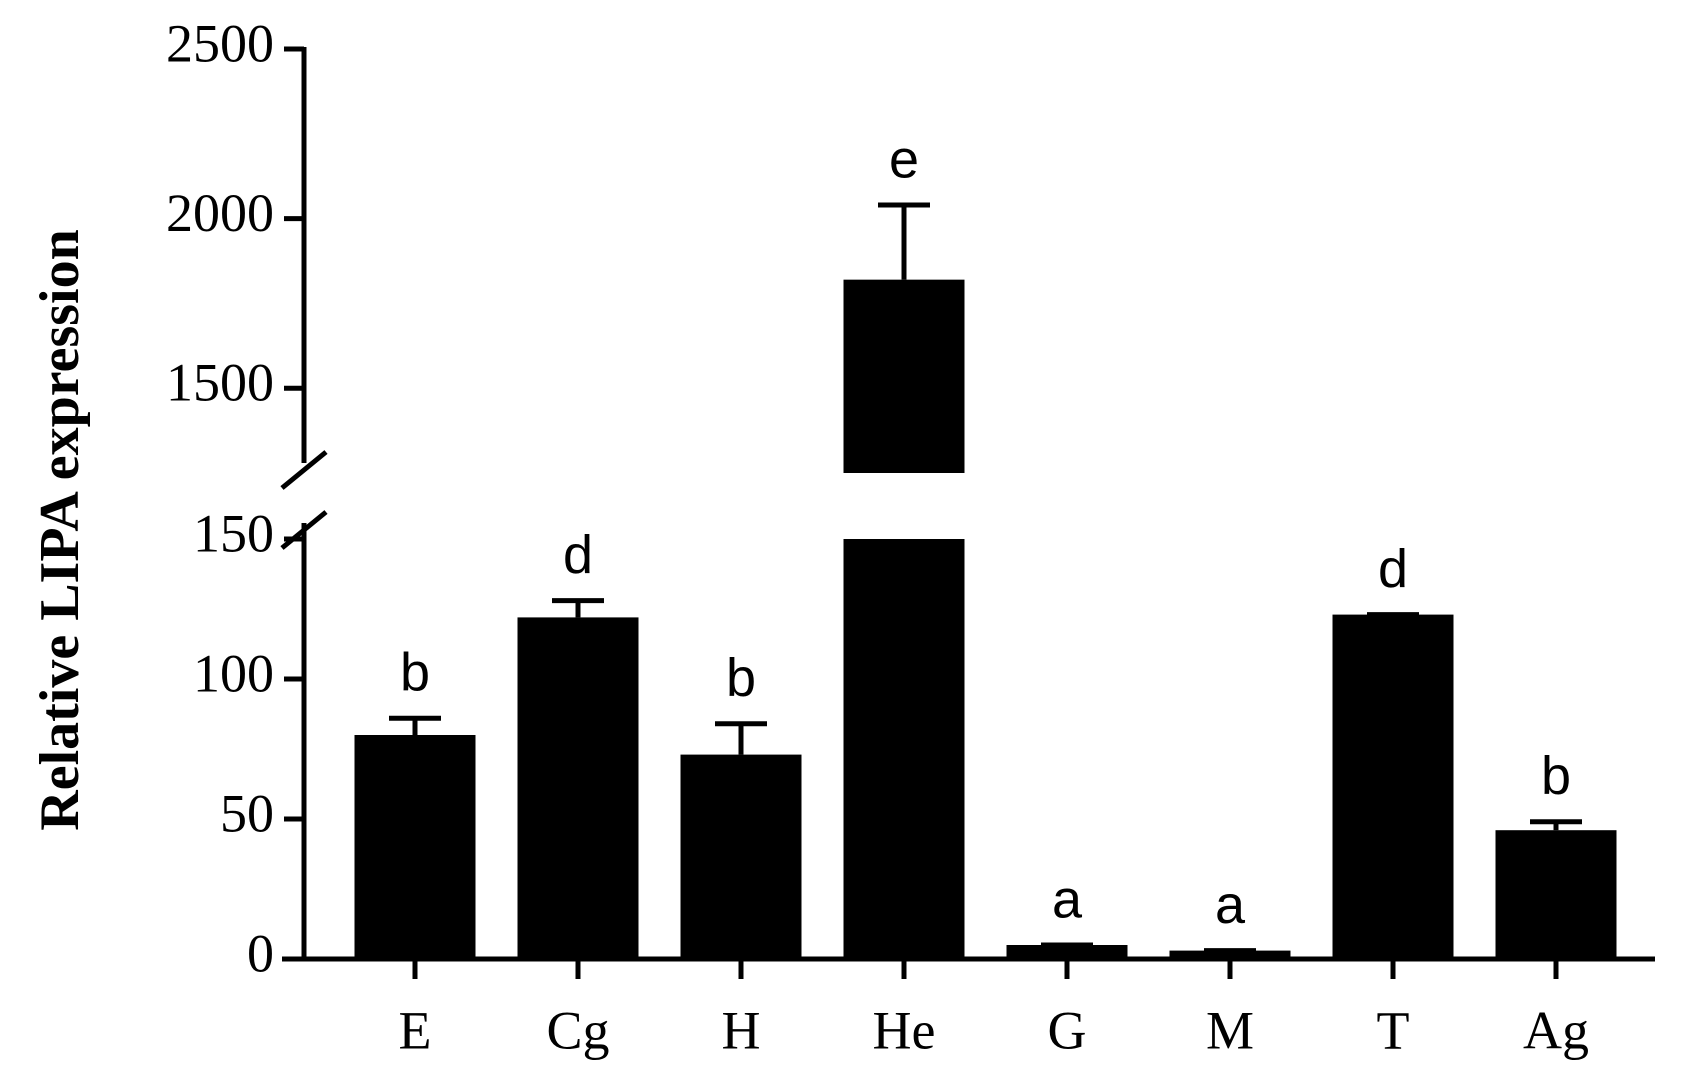 This screenshot has width=1682, height=1083. Describe the element at coordinates (1393, 1030) in the screenshot. I see `x-tick-label: T` at that location.